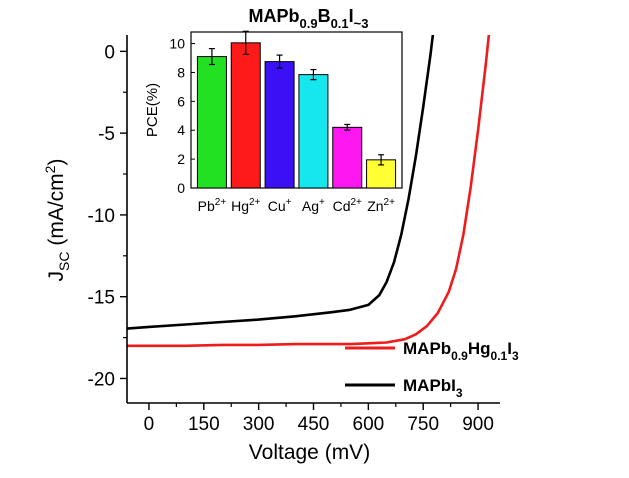 The width and height of the screenshot is (629, 478). Describe the element at coordinates (313, 205) in the screenshot. I see `inset-category-label: Ag+` at that location.